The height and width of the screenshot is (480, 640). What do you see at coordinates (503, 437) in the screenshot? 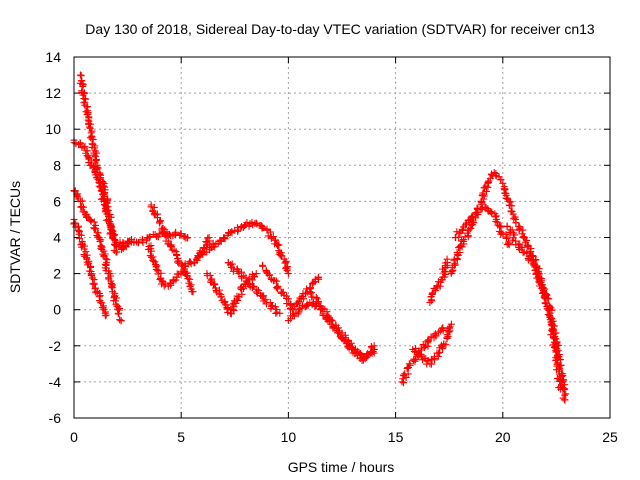
I see `x-tick-label: 20` at bounding box center [503, 437].